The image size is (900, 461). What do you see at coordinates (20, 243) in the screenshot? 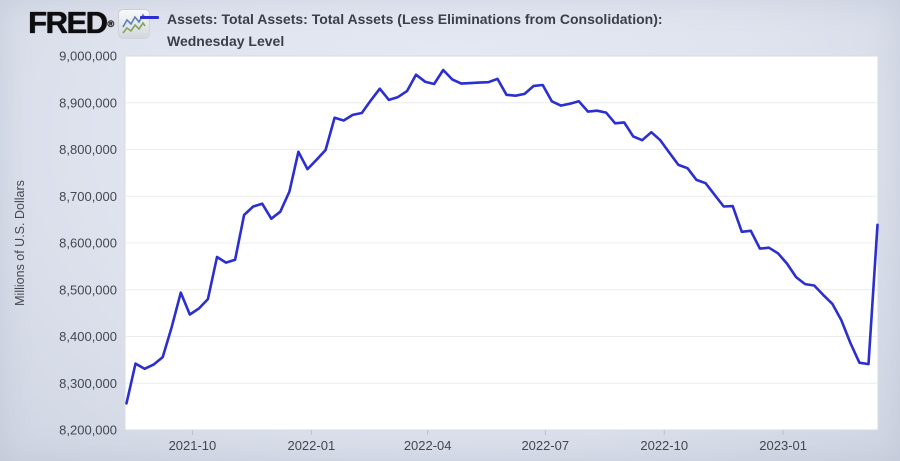
I see `y-axis-title: Millions of U.S. Dollars` at bounding box center [20, 243].